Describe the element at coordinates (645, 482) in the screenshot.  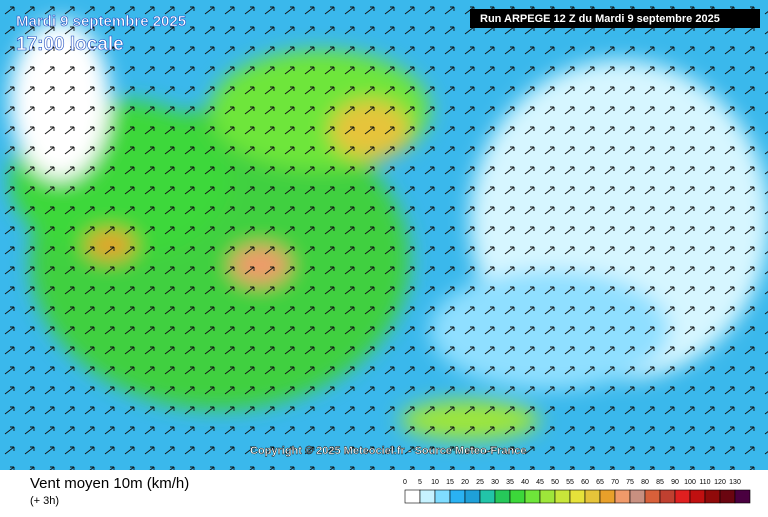
I see `legend-label: 80` at that location.